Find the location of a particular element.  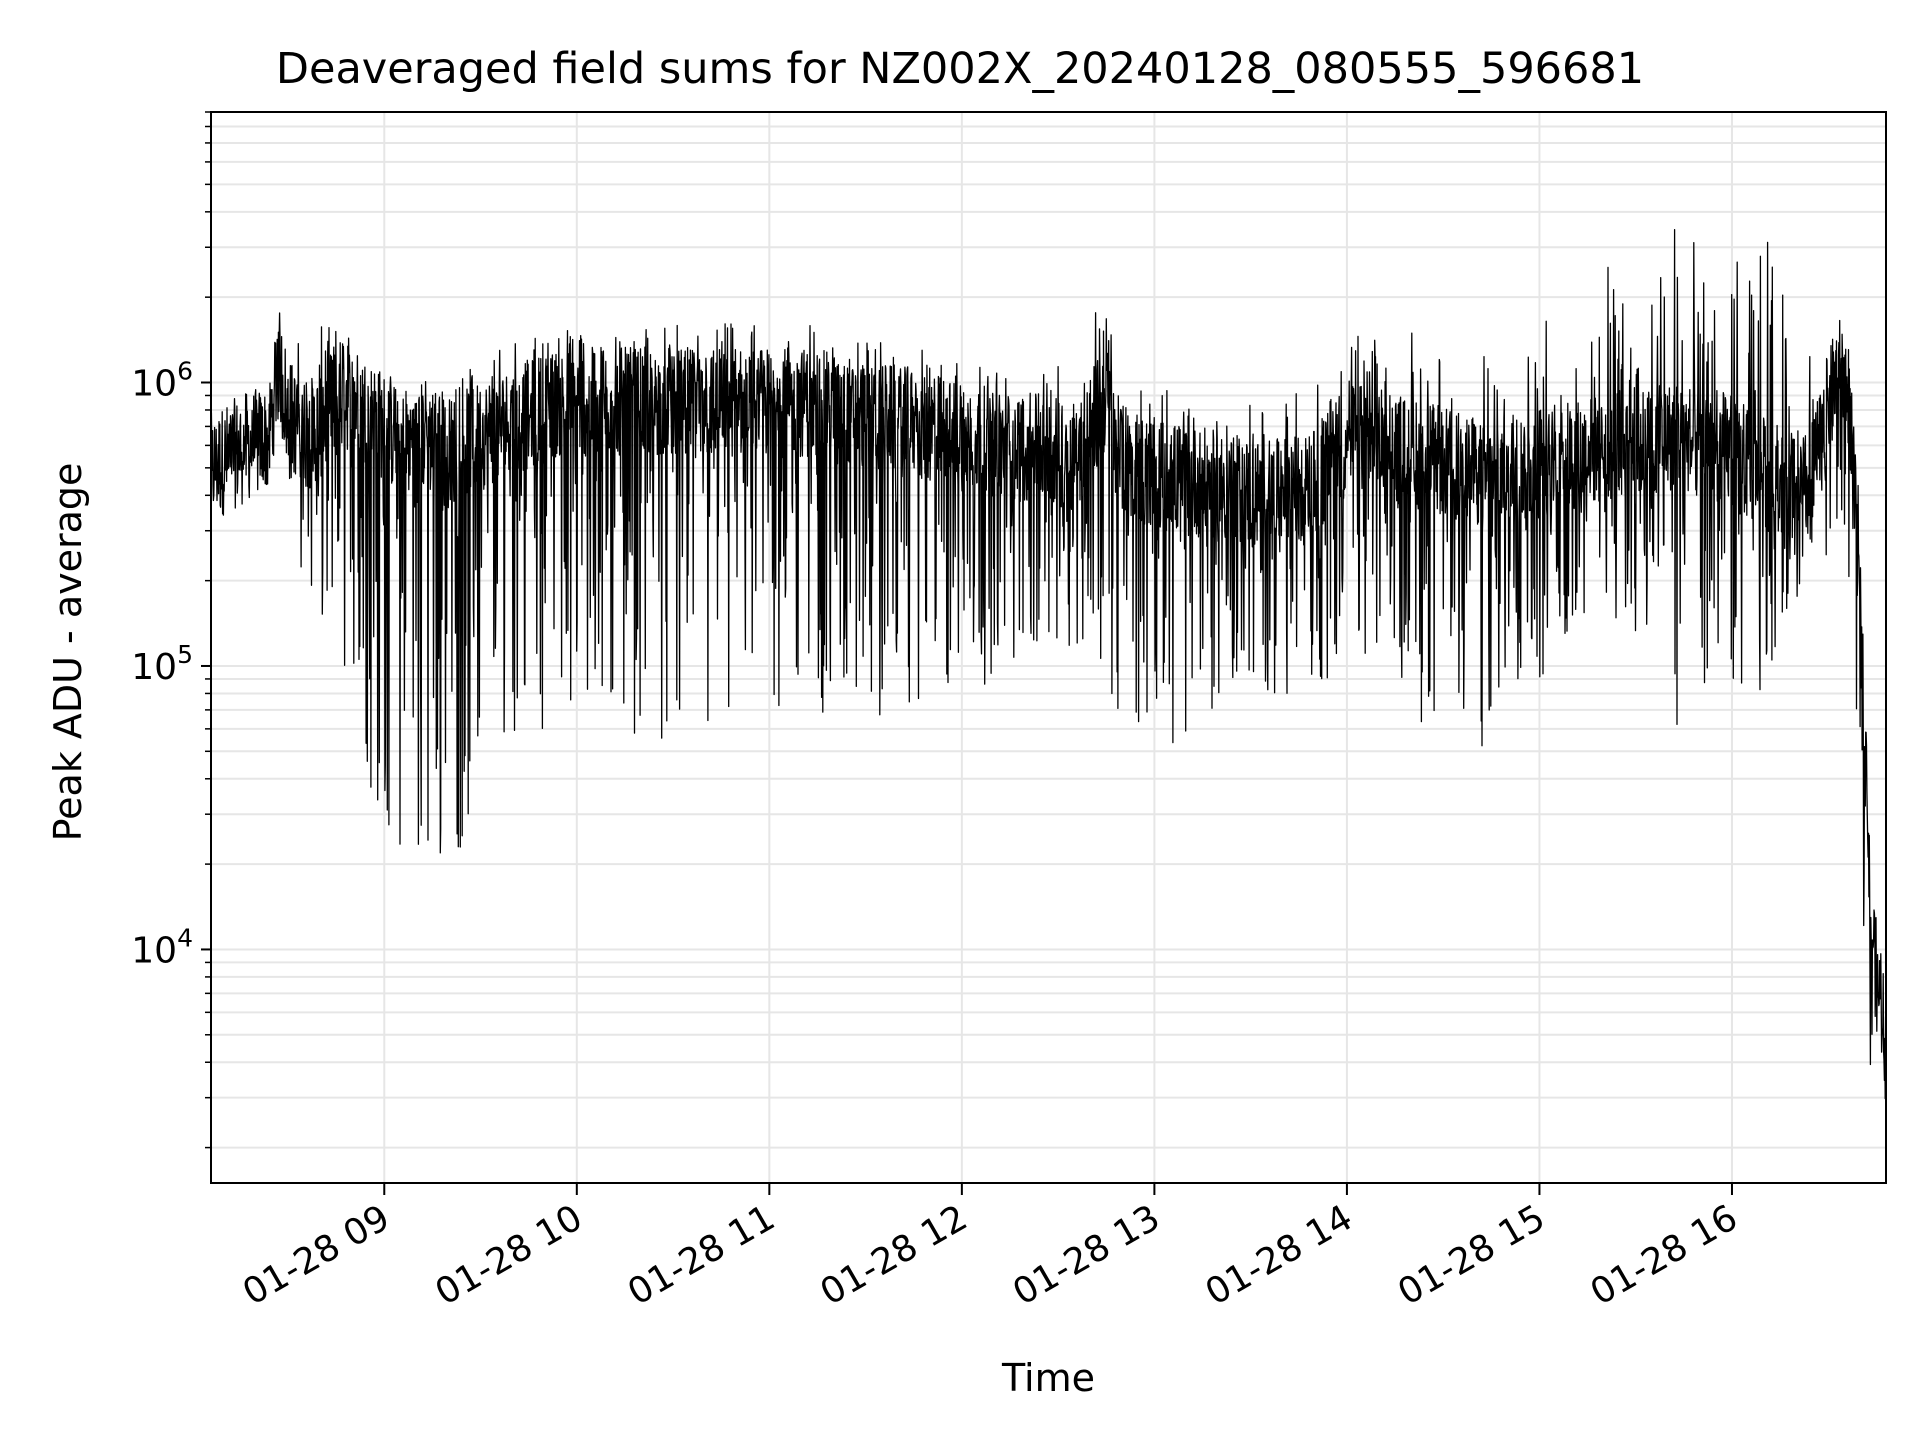

y-axis-label: Peak ADU - average is located at coordinates (68, 652).